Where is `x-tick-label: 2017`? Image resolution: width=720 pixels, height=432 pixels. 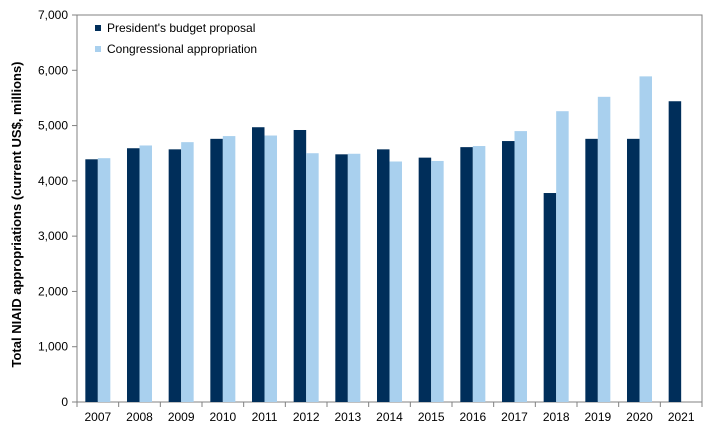
x-tick-label: 2017 is located at coordinates (514, 417).